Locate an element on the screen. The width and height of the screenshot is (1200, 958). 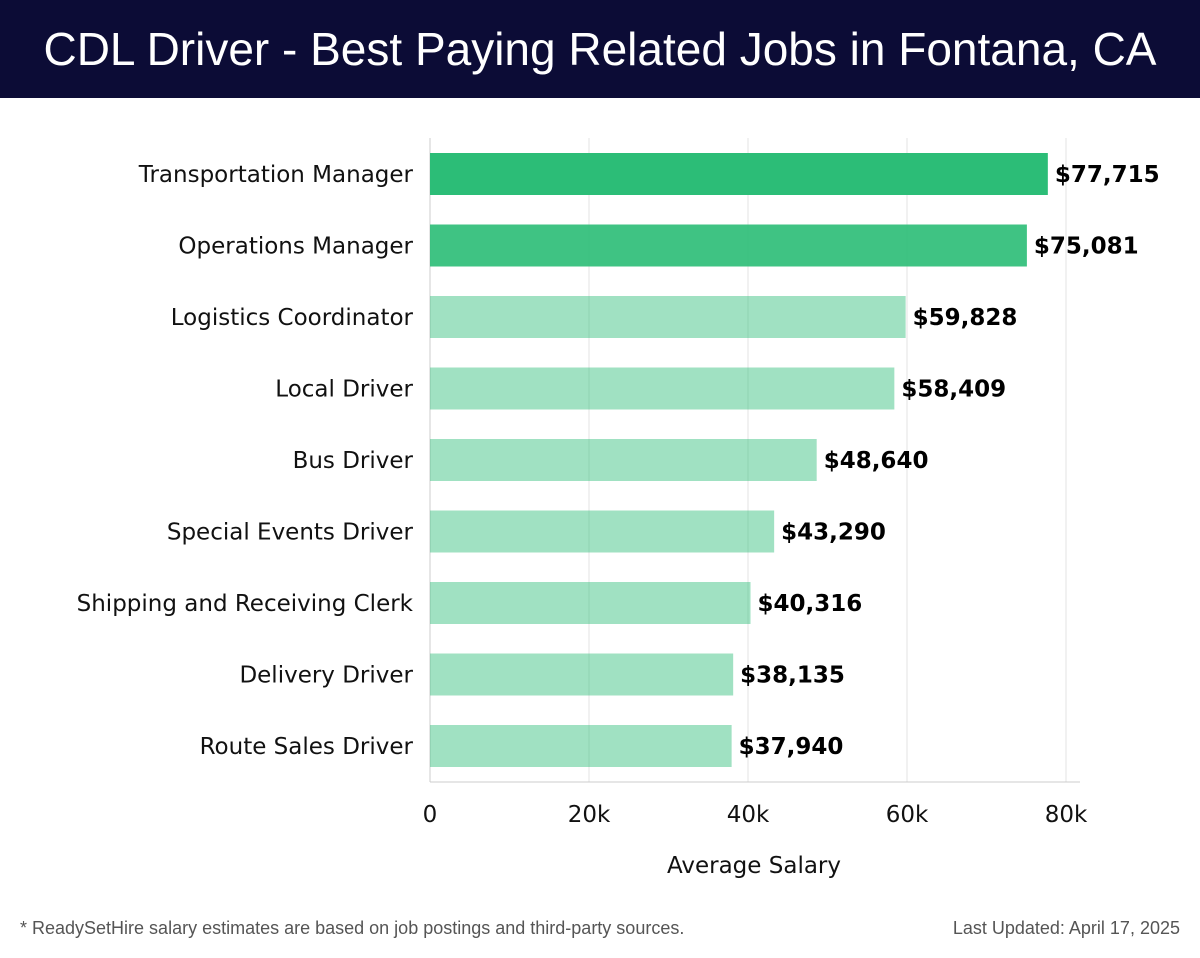
category-label: Delivery Driver is located at coordinates (326, 676).